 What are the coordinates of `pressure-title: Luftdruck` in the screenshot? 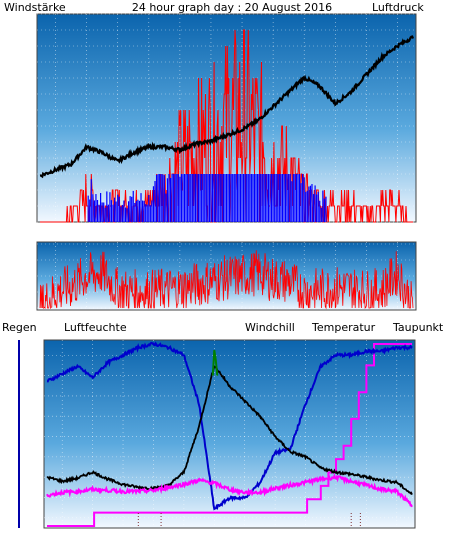 It's located at (398, 7).